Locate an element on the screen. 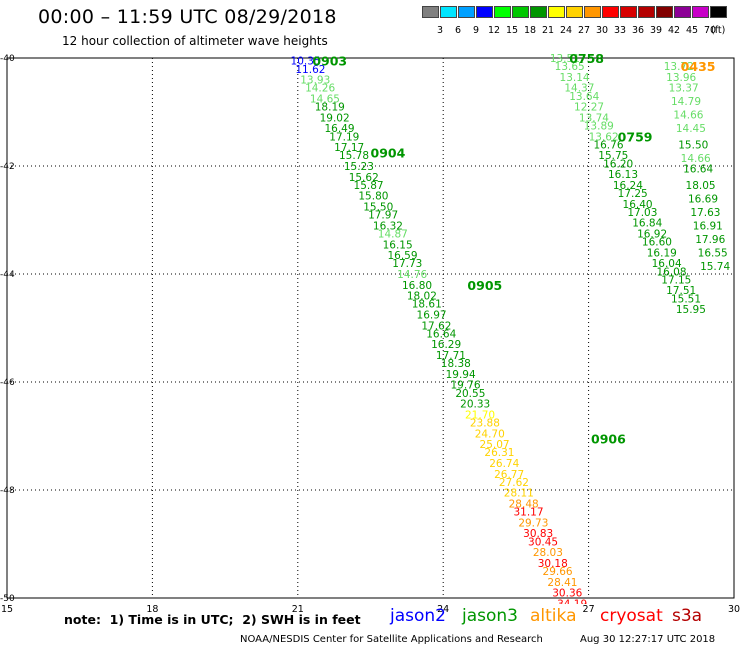 This screenshot has height=650, width=740. data-point-altika: 13.62 is located at coordinates (604, 137).